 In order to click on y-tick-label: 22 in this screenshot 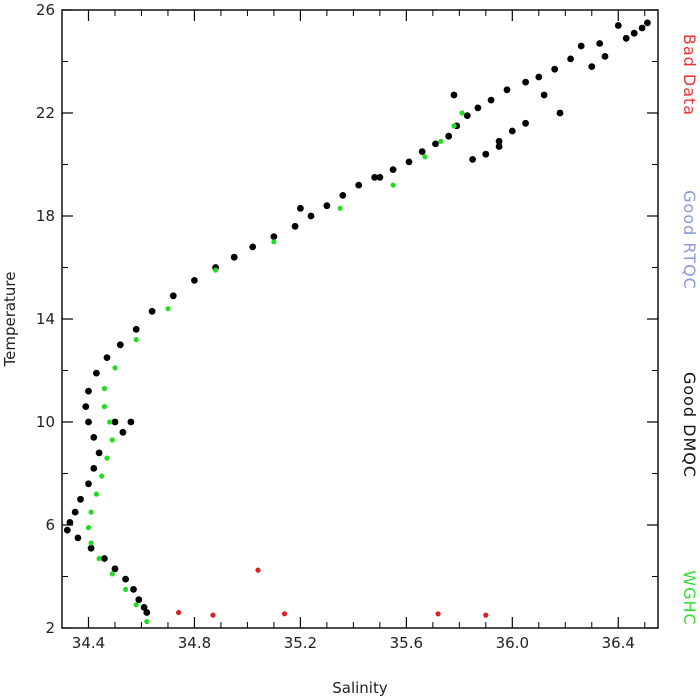, I will do `click(45, 113)`.